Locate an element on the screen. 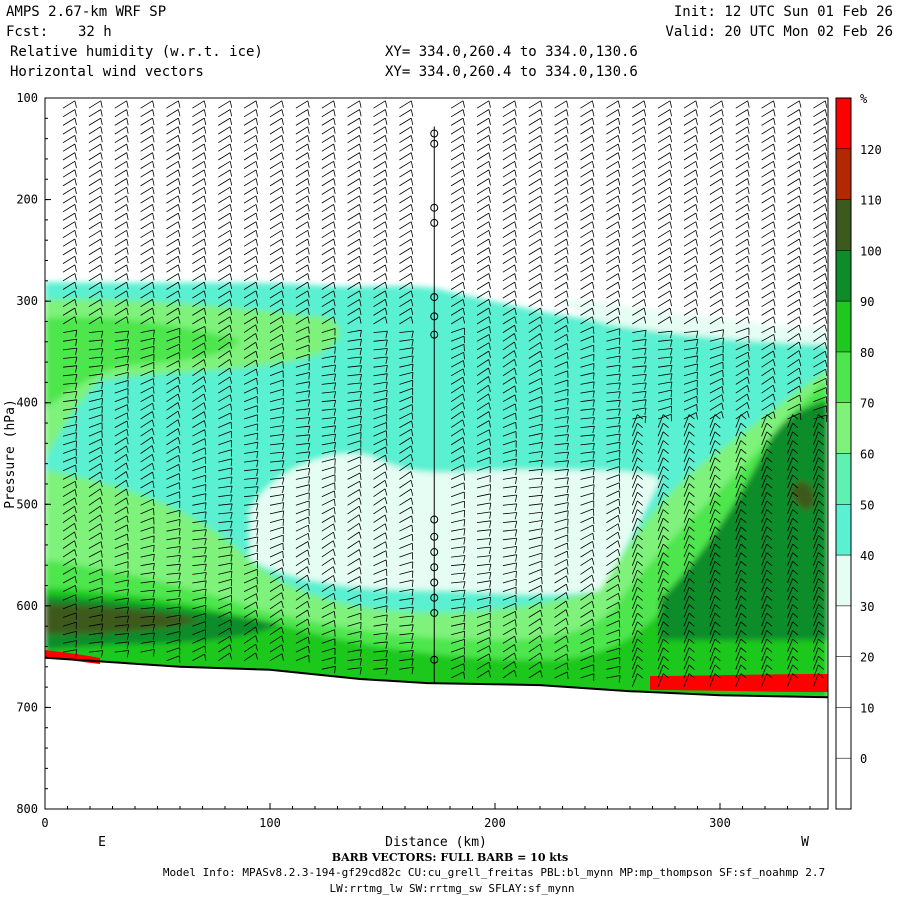  wind-barb-1916 is located at coordinates (819, 628).